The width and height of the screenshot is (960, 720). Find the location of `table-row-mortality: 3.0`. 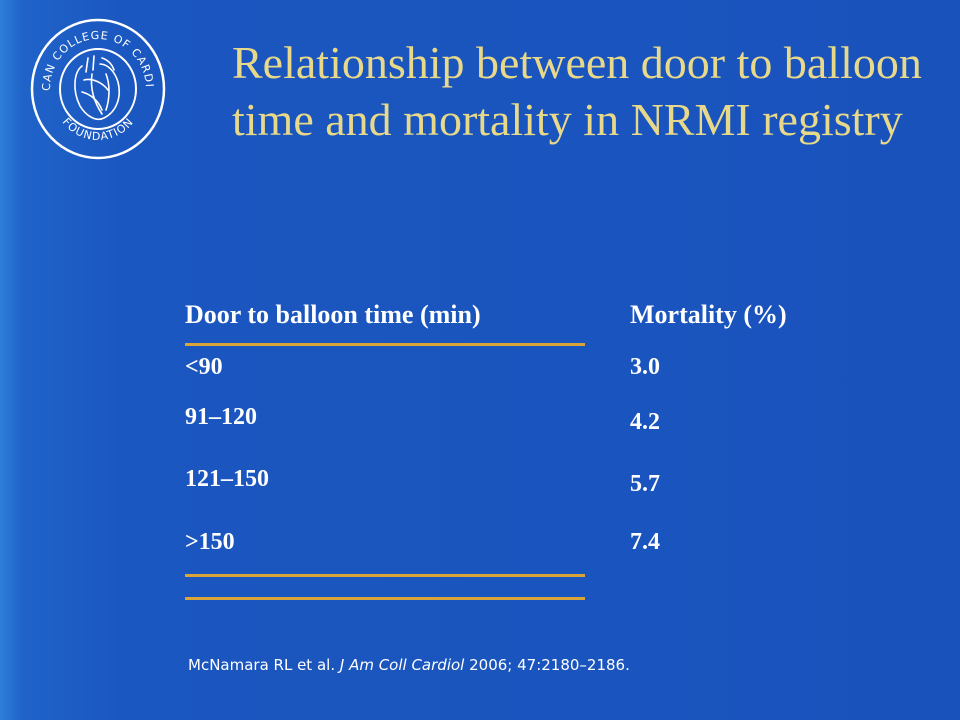

table-row-mortality: 3.0 is located at coordinates (645, 367).